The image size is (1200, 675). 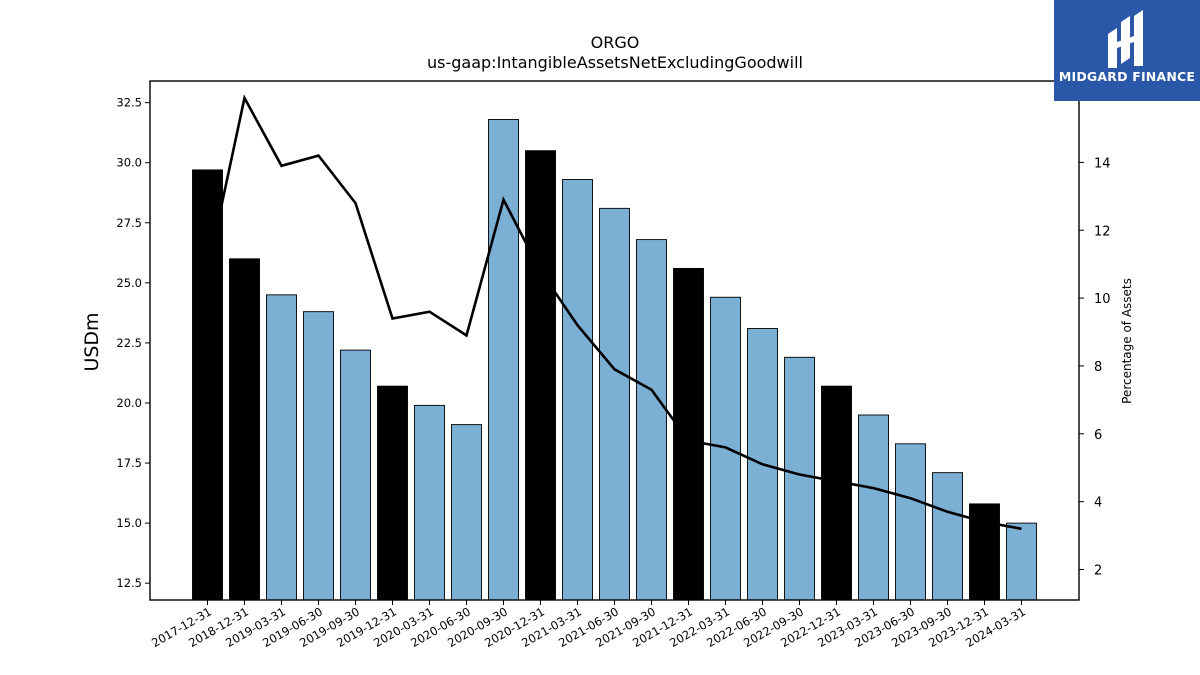 What do you see at coordinates (1127, 341) in the screenshot?
I see `y2-axis-label: Percentage of Assets` at bounding box center [1127, 341].